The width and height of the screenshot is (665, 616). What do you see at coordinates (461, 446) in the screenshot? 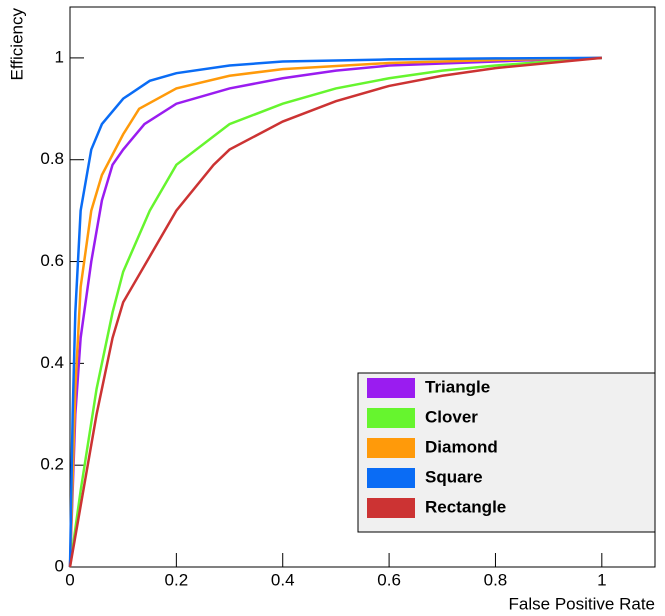
I see `legend-label: Diamond` at bounding box center [461, 446].